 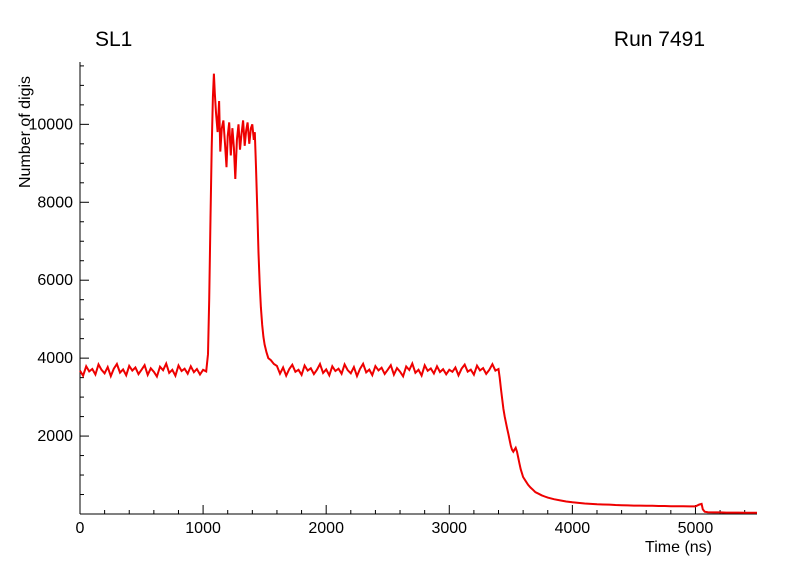 I want to click on y-tick-label: 6000, so click(x=55, y=280).